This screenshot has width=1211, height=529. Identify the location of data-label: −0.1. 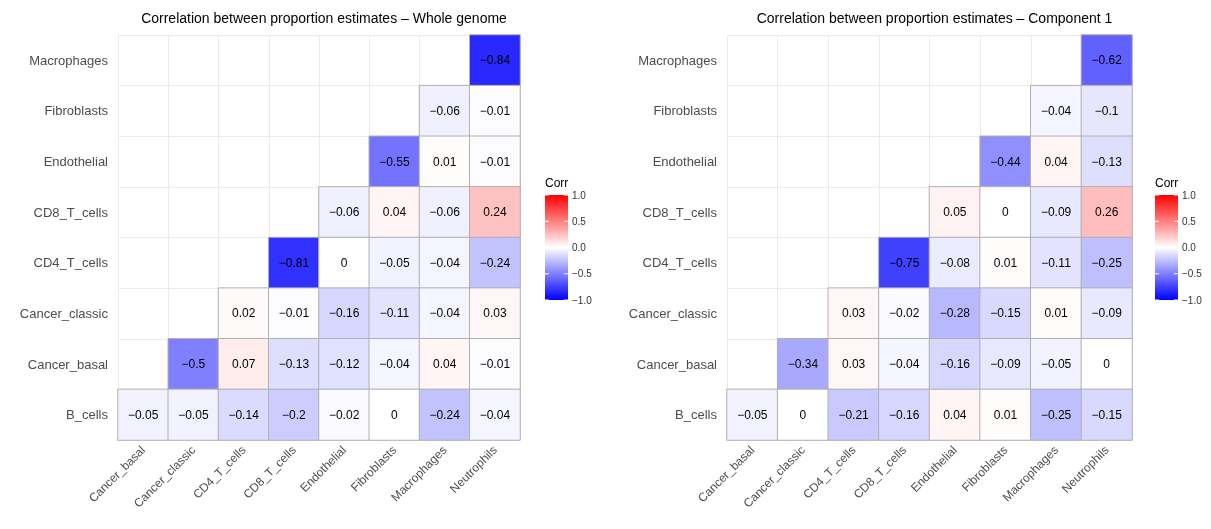
(1106, 110).